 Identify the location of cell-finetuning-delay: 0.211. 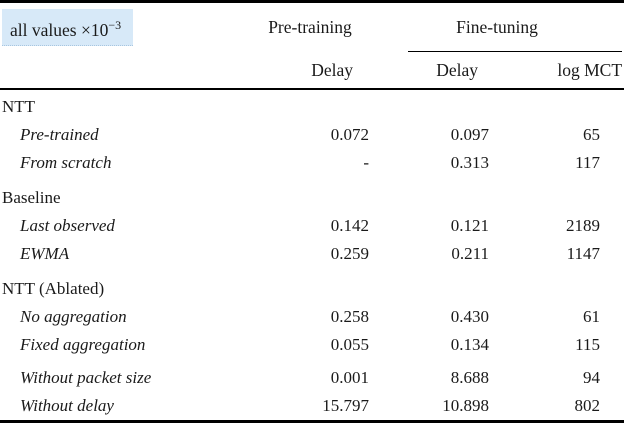
(470, 253).